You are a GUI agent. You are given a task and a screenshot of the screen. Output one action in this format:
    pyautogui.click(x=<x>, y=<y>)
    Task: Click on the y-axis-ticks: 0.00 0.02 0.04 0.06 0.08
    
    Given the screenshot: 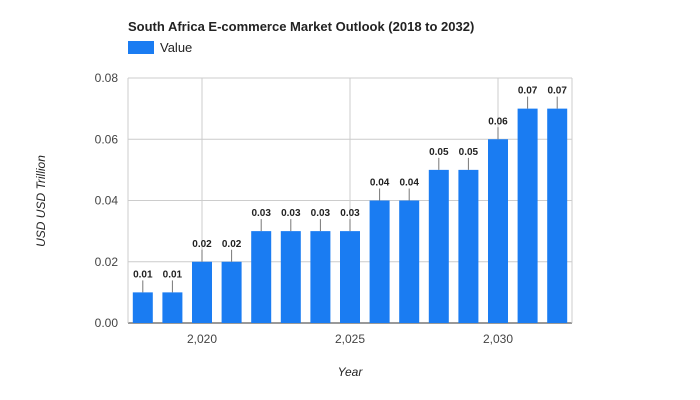 What is the action you would take?
    pyautogui.click(x=107, y=200)
    